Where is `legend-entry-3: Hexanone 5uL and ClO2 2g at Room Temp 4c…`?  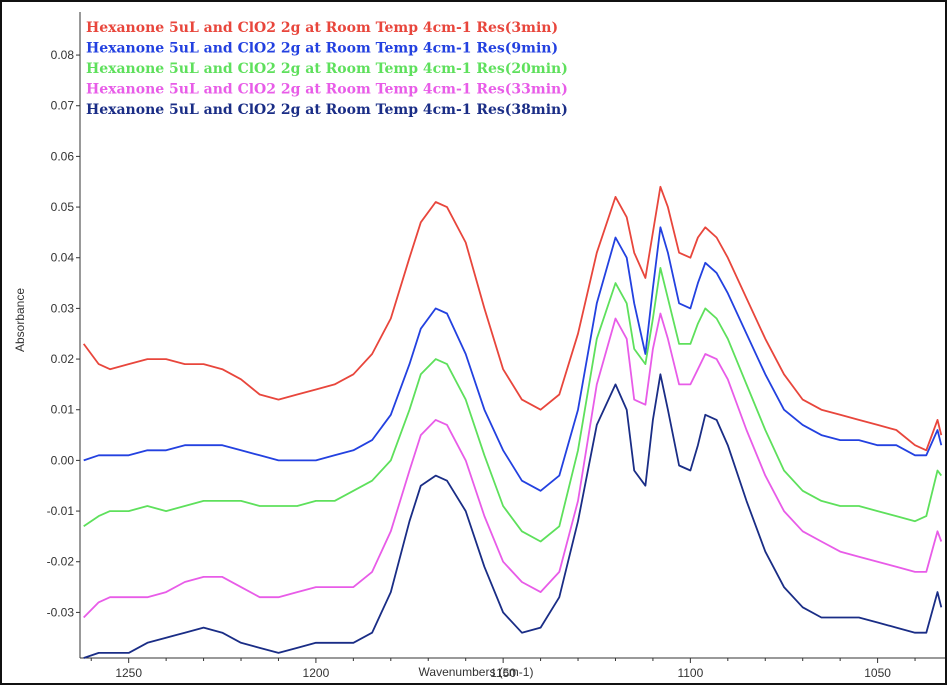
legend-entry-3: Hexanone 5uL and ClO2 2g at Room Temp 4c… is located at coordinates (327, 69).